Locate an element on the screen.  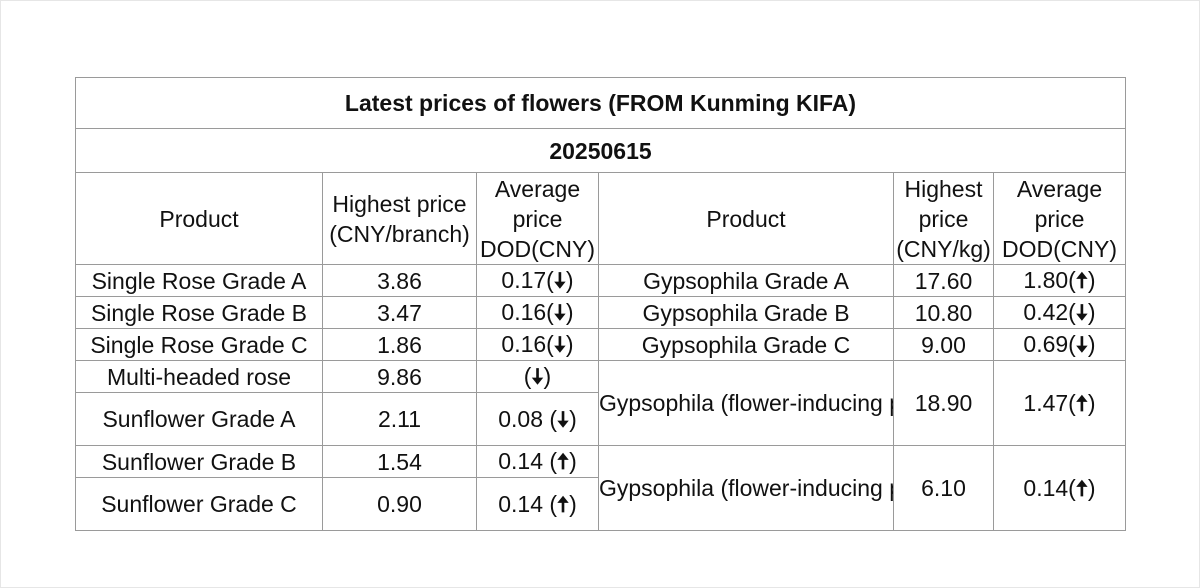
product-cell: Gypsophila Grade C is located at coordinates (746, 344).